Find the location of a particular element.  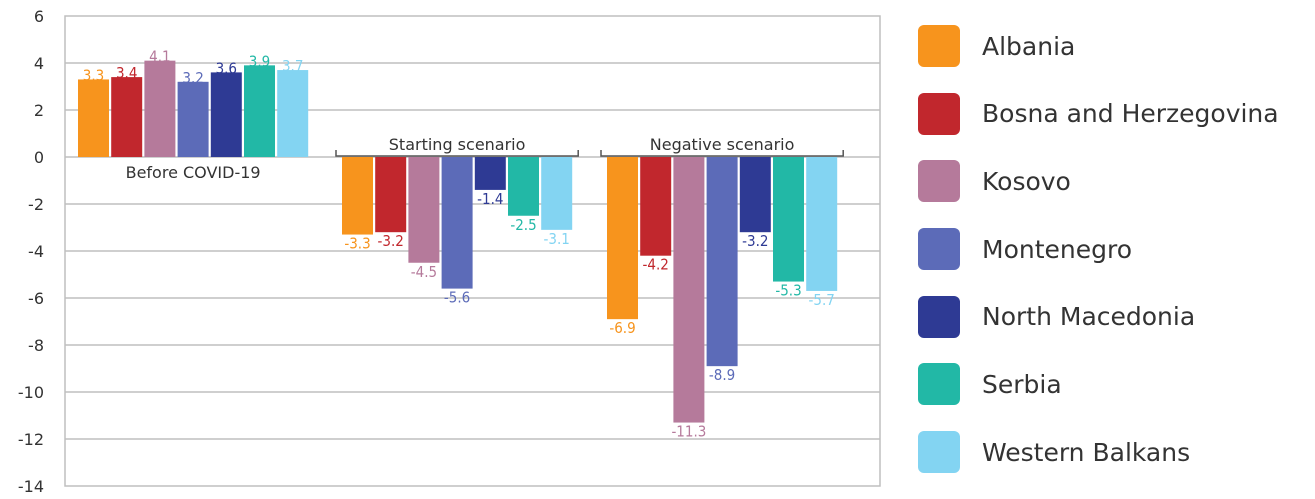

y-tick-label: -6 is located at coordinates (36, 298).